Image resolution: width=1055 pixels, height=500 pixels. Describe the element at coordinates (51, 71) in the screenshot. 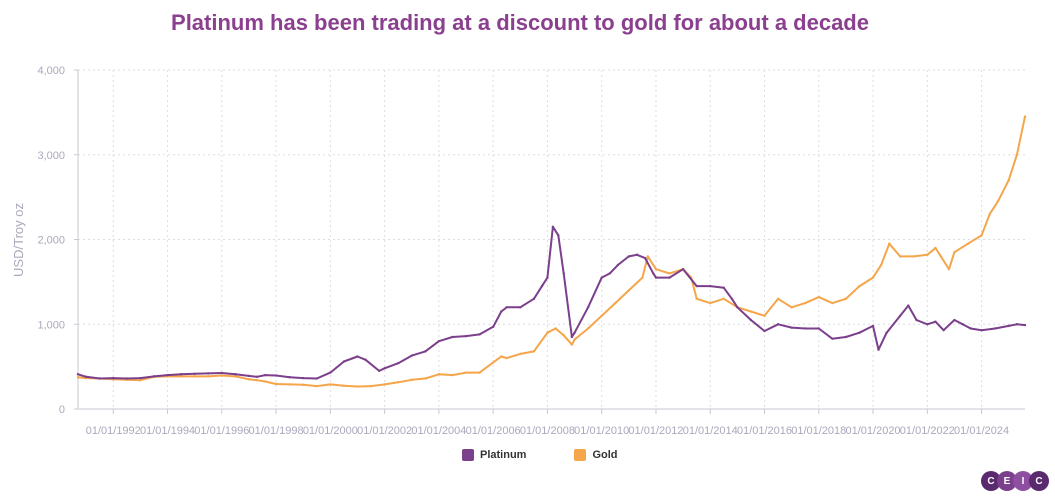

I see `y-tick-label: 4,000` at that location.